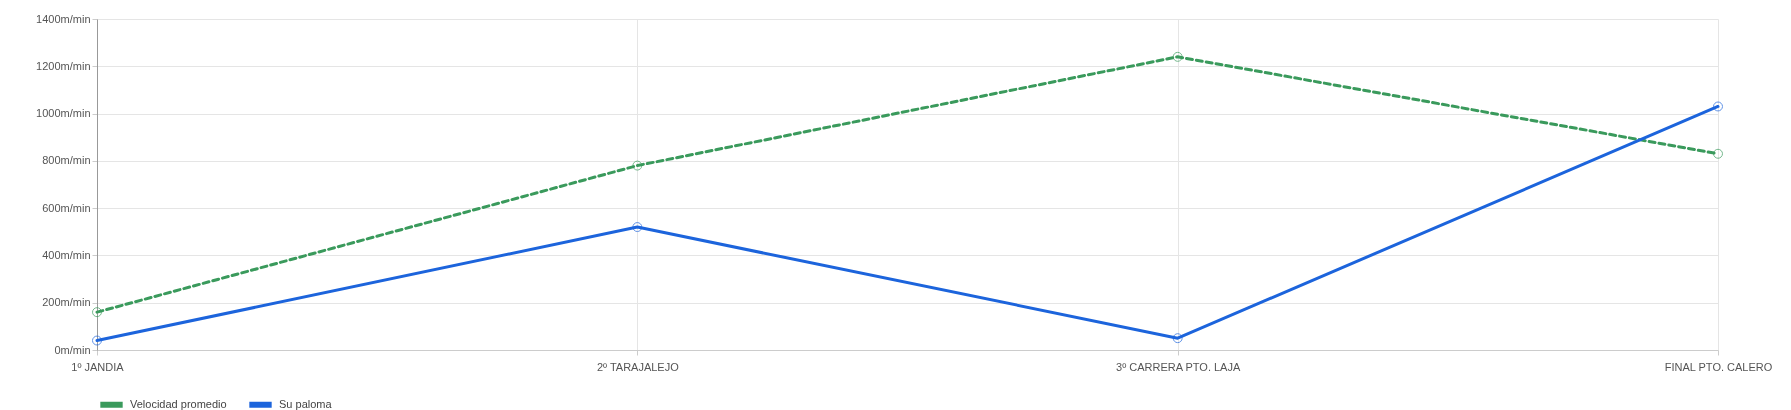 The height and width of the screenshot is (410, 1791). Describe the element at coordinates (66, 254) in the screenshot. I see `y-tick-label: 400m/min` at that location.